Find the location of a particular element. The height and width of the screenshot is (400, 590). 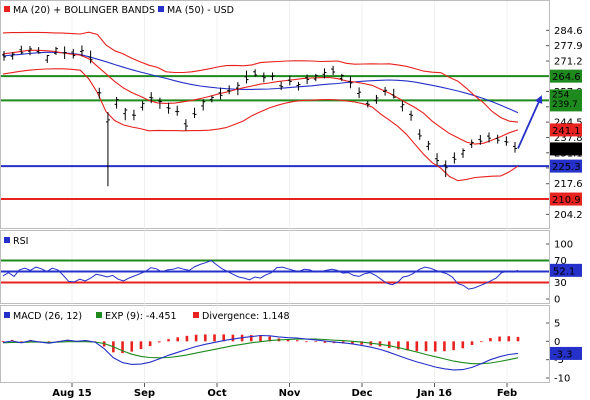

macd-badge-bg is located at coordinates (566, 353).